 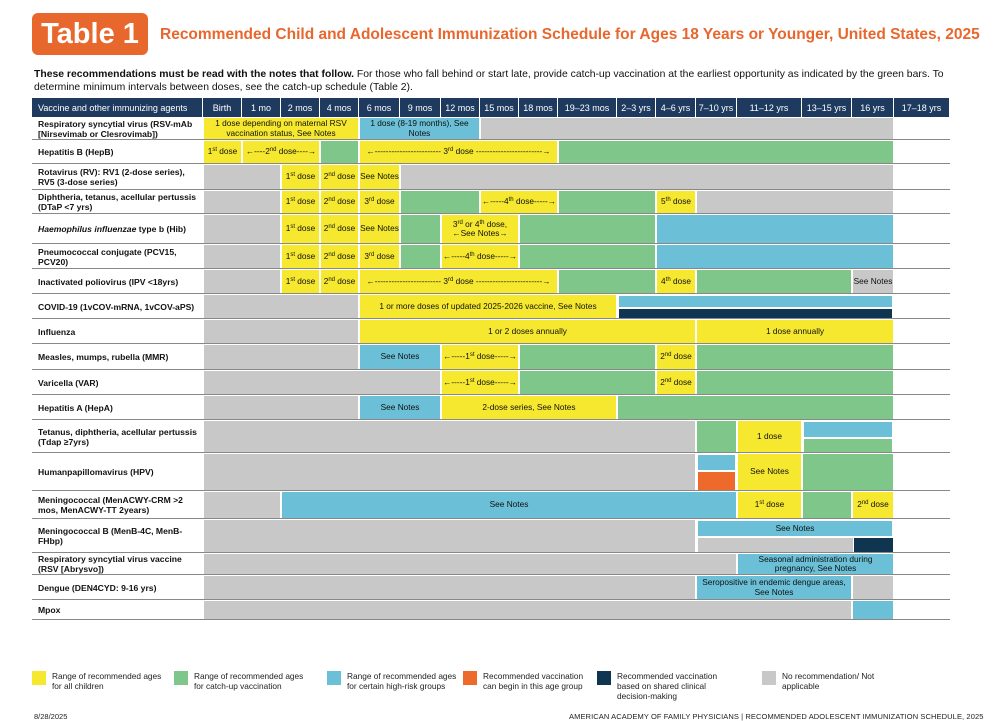 I want to click on header-age-7: 12 mos, so click(x=460, y=107).